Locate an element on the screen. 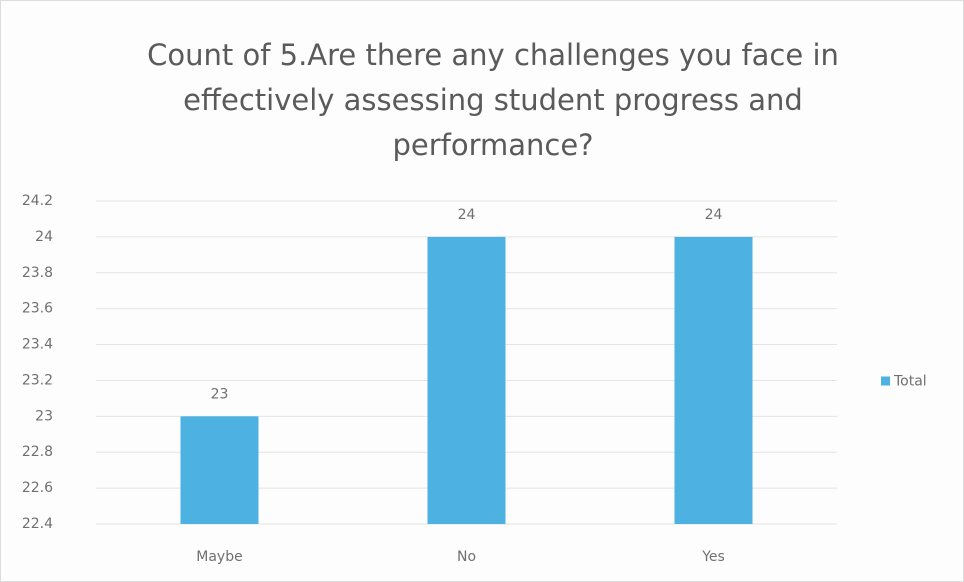 The image size is (964, 582). y-tick-label: 22.6 is located at coordinates (37, 488).